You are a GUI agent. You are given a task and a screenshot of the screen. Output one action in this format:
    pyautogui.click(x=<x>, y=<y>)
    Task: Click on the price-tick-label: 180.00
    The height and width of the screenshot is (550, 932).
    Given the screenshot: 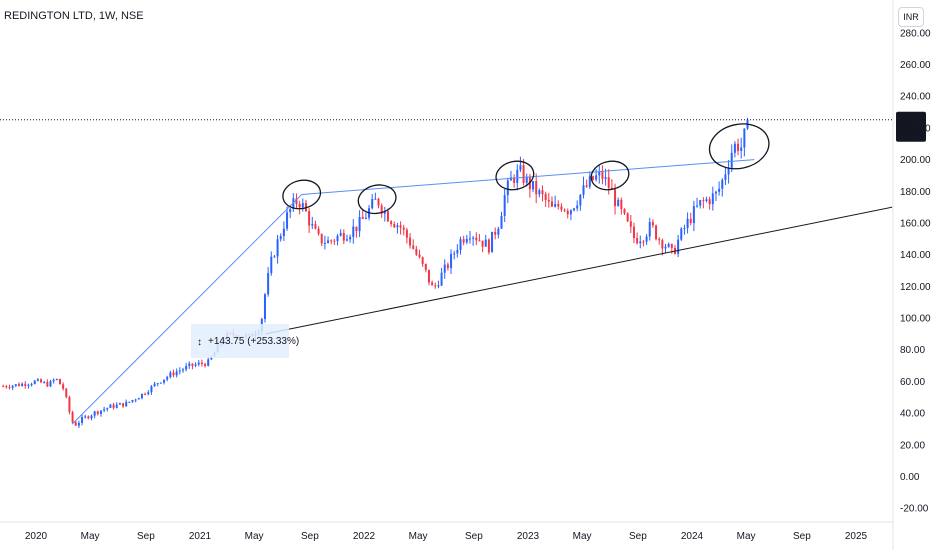 What is the action you would take?
    pyautogui.click(x=915, y=192)
    